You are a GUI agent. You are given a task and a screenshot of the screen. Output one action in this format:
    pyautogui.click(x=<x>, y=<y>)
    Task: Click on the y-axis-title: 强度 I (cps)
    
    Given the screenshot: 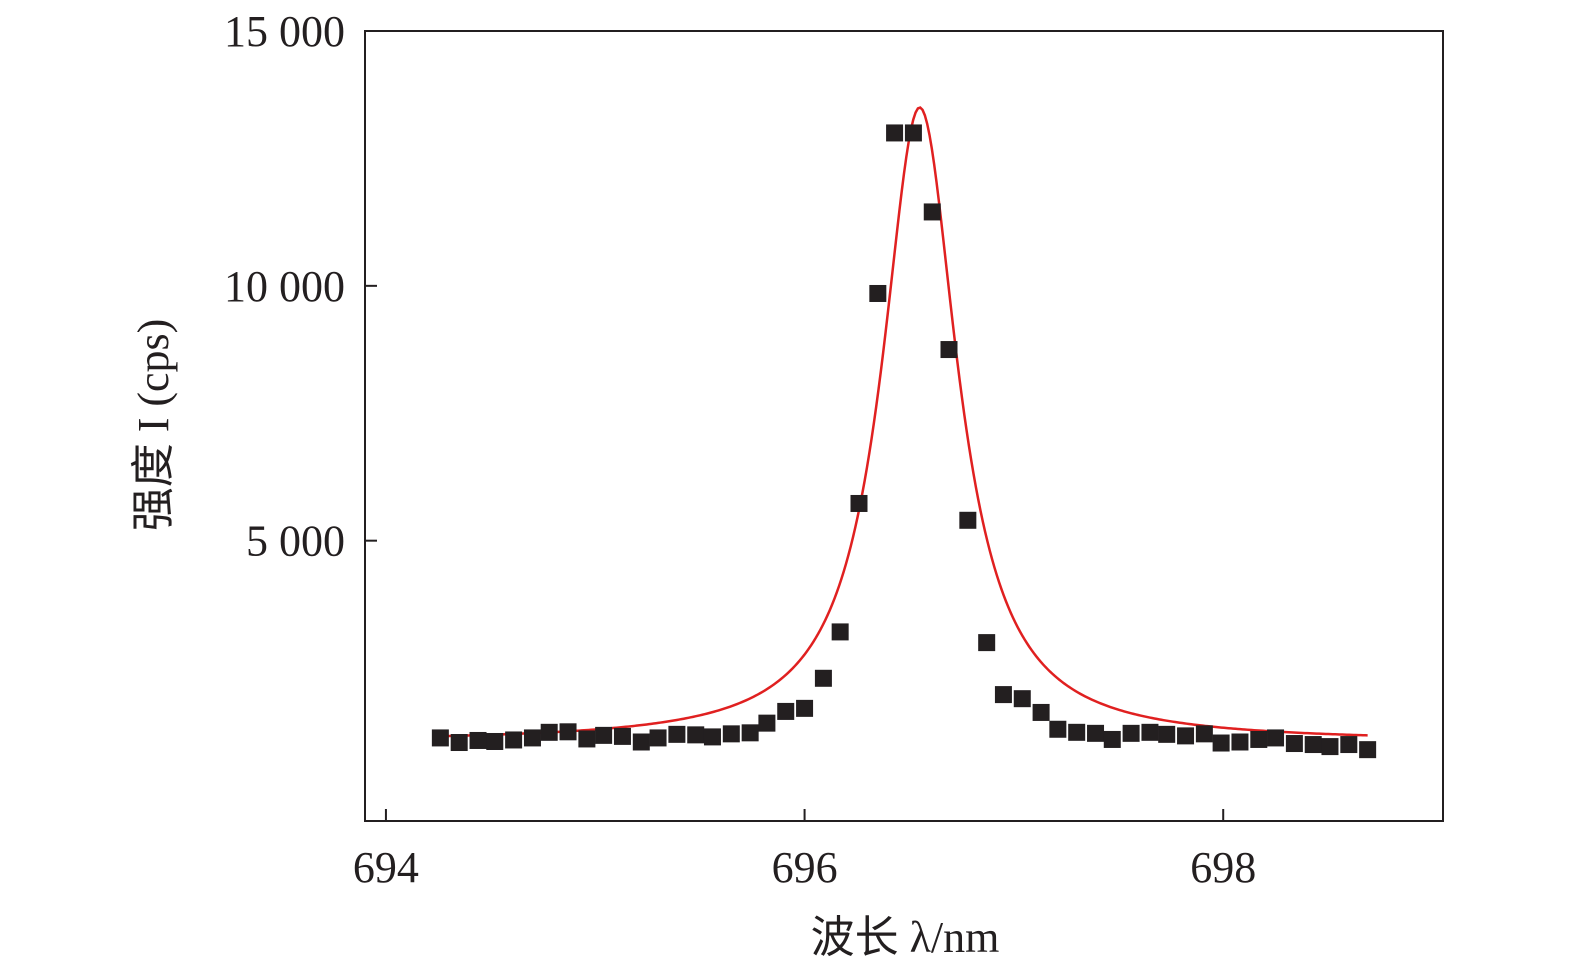 What is the action you would take?
    pyautogui.click(x=153, y=425)
    